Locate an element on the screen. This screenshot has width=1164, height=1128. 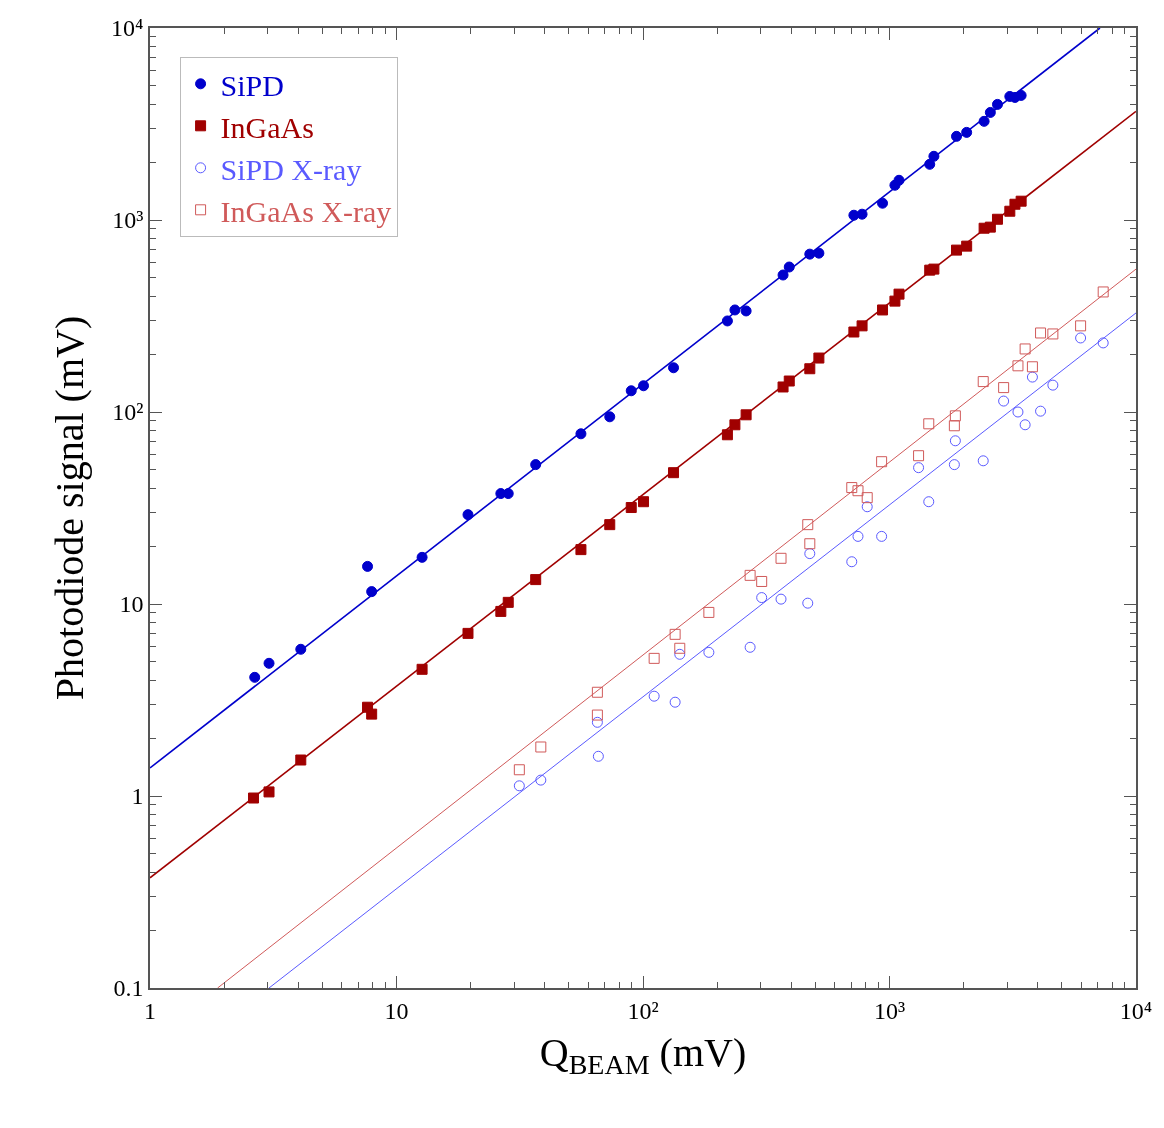
y-tick-label: 0.1 is located at coordinates (128, 988).